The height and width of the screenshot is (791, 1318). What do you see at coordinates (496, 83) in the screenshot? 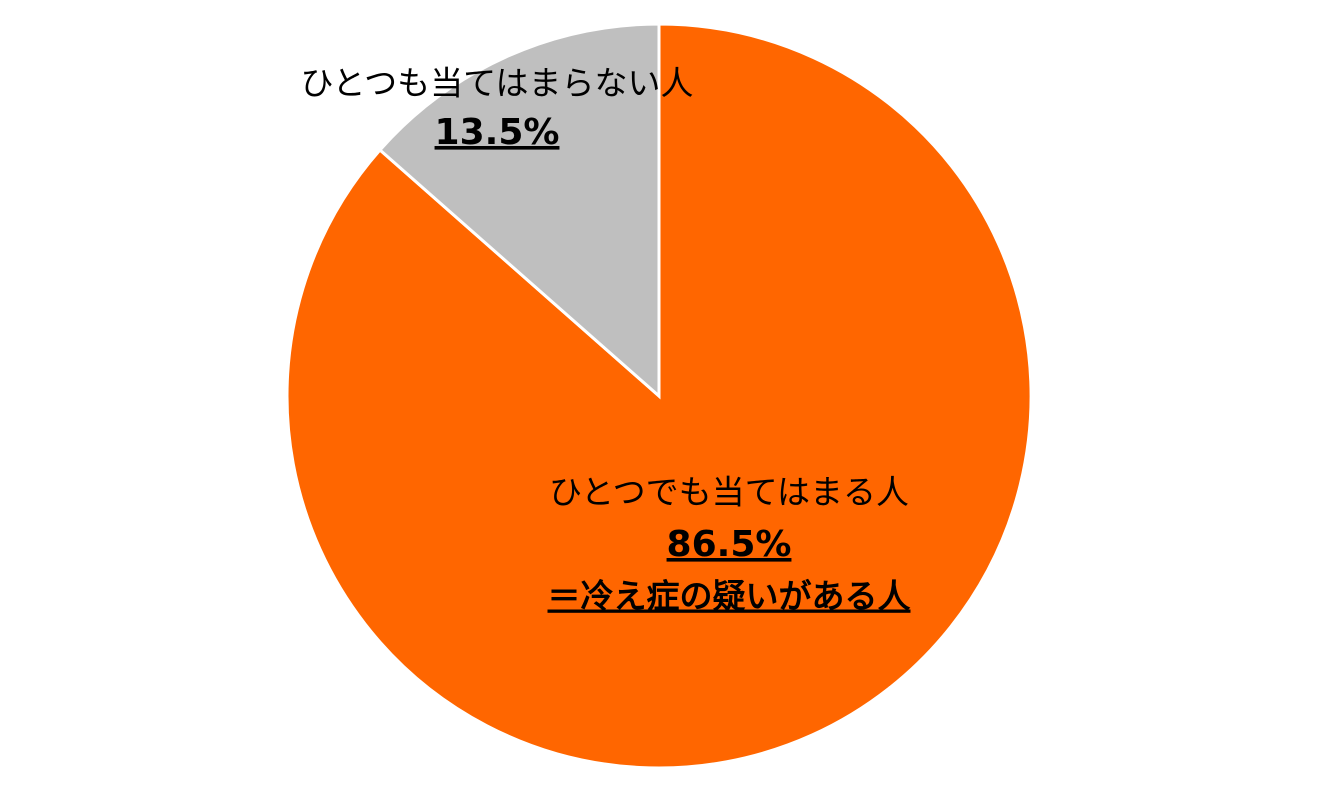
I see `slice-category: ひとつも当てはまらない人` at bounding box center [496, 83].